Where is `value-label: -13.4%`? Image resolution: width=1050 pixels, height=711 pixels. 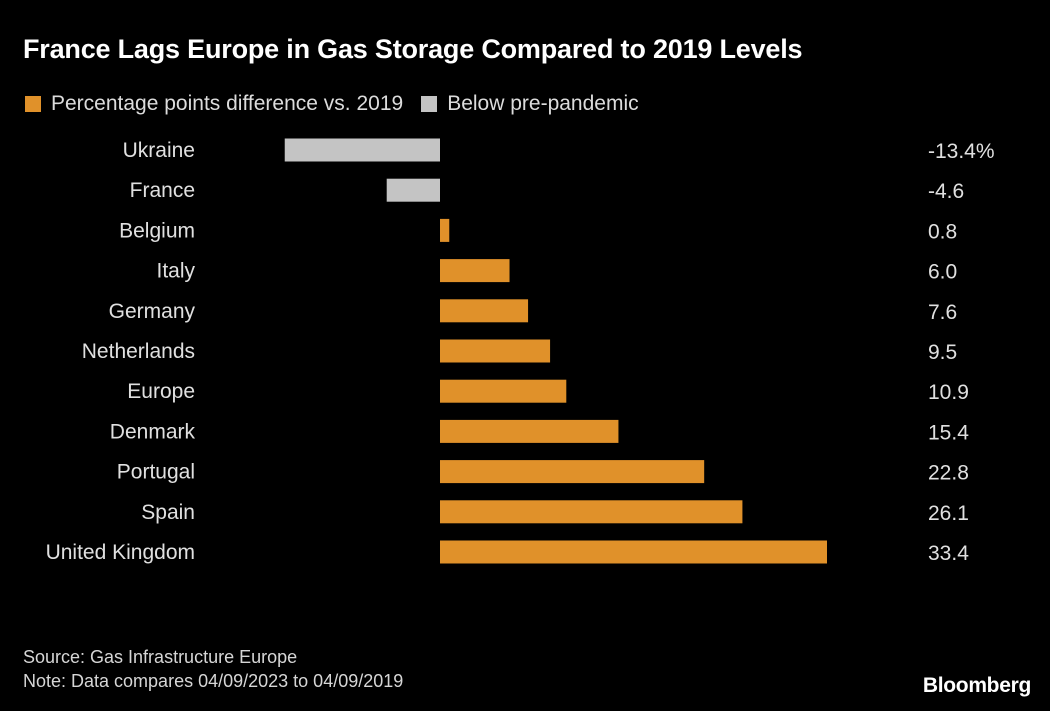
value-label: -13.4% is located at coordinates (961, 151).